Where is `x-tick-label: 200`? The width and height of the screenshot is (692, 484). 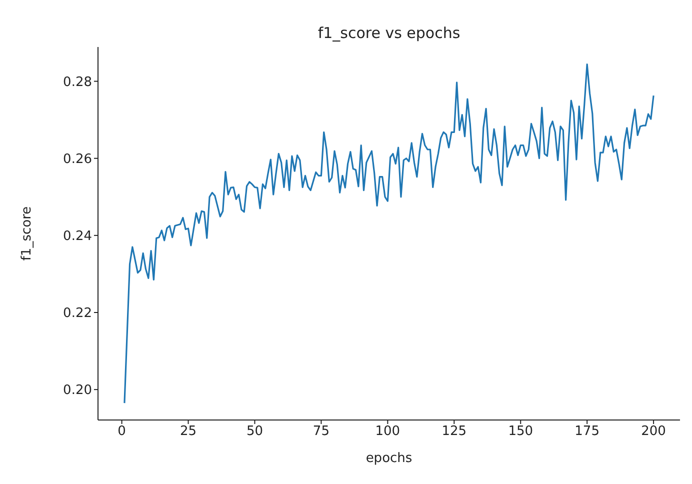 x-tick-label: 200 is located at coordinates (653, 432).